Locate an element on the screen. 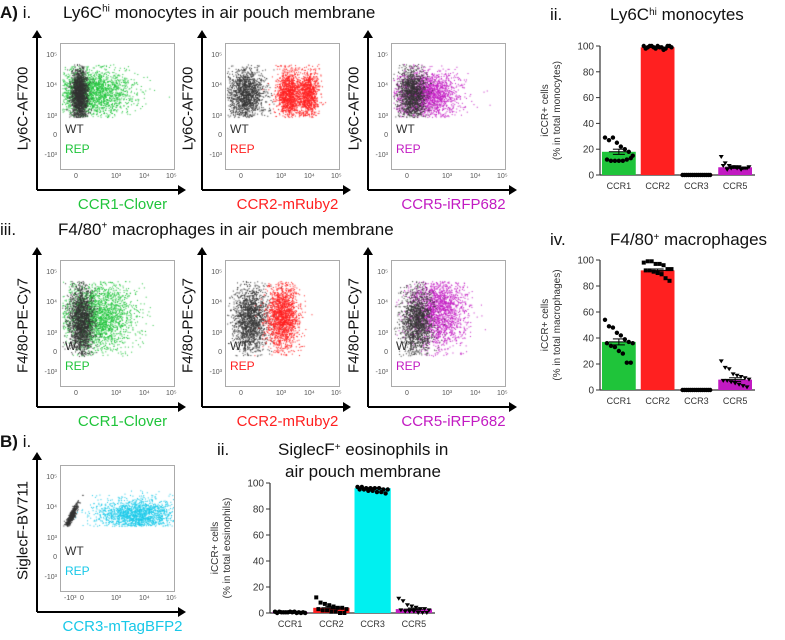 Image resolution: width=785 pixels, height=640 pixels. y-tick-label: 20 is located at coordinates (259, 588).